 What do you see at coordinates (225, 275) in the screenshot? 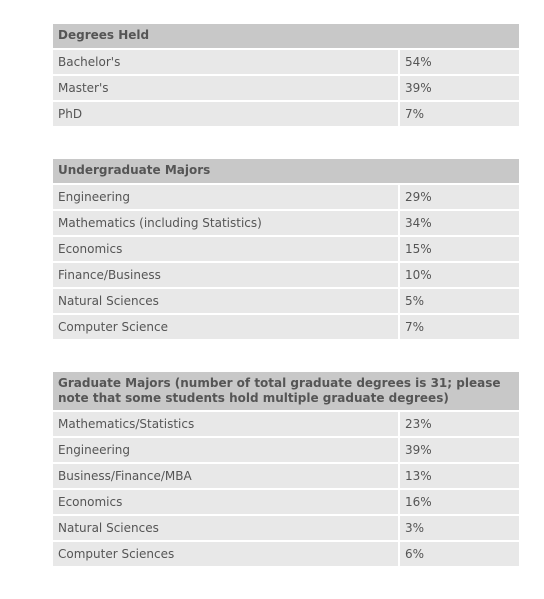
I see `row-label: Finance/Business` at bounding box center [225, 275].